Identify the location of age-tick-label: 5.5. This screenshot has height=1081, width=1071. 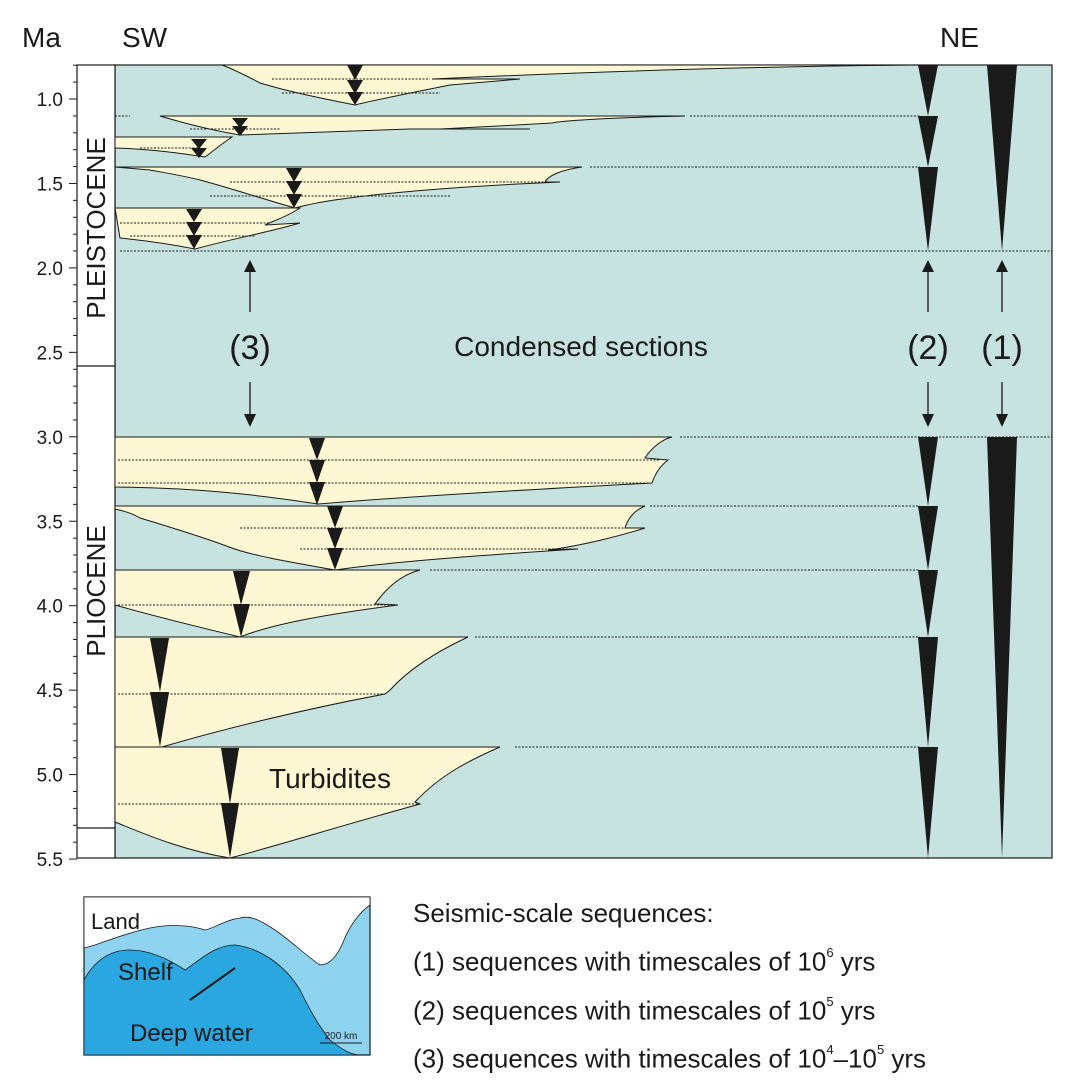
(50, 860).